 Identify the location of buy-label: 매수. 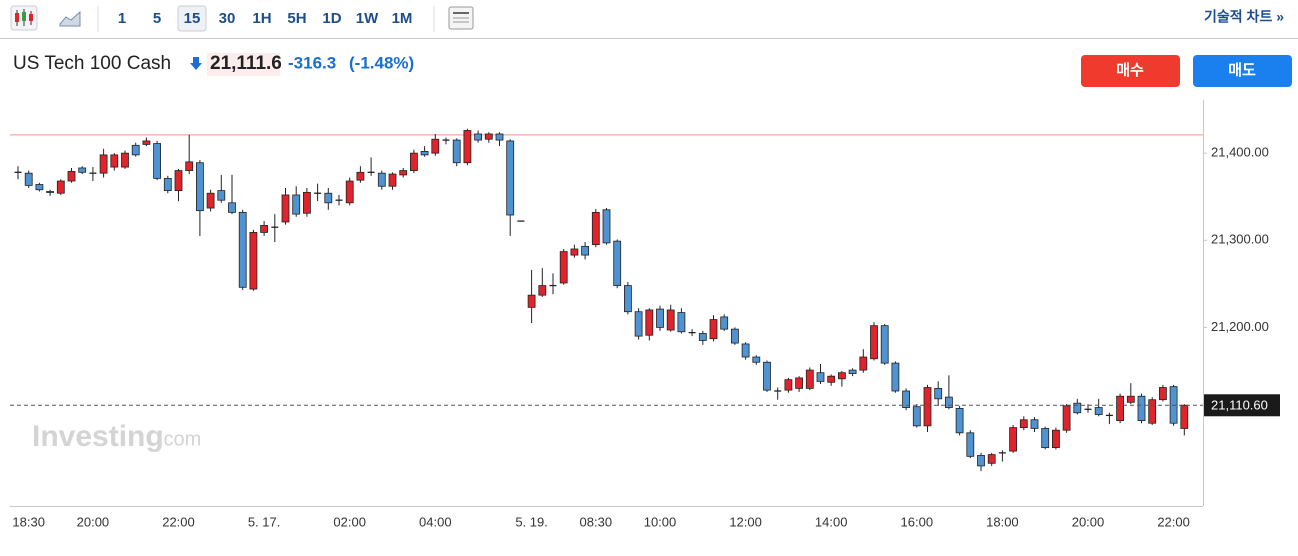
(1130, 70).